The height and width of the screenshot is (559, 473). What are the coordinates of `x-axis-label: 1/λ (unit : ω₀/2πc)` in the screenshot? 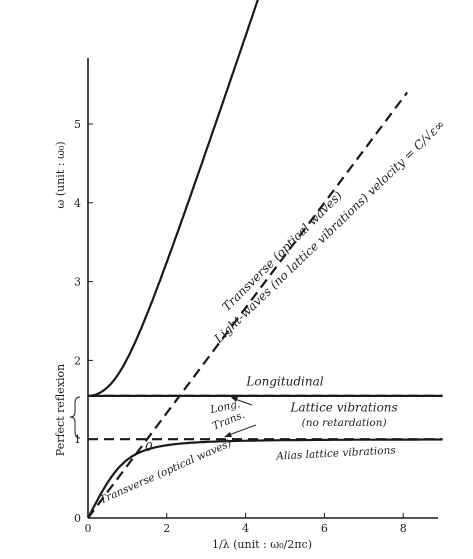 It's located at (262, 544).